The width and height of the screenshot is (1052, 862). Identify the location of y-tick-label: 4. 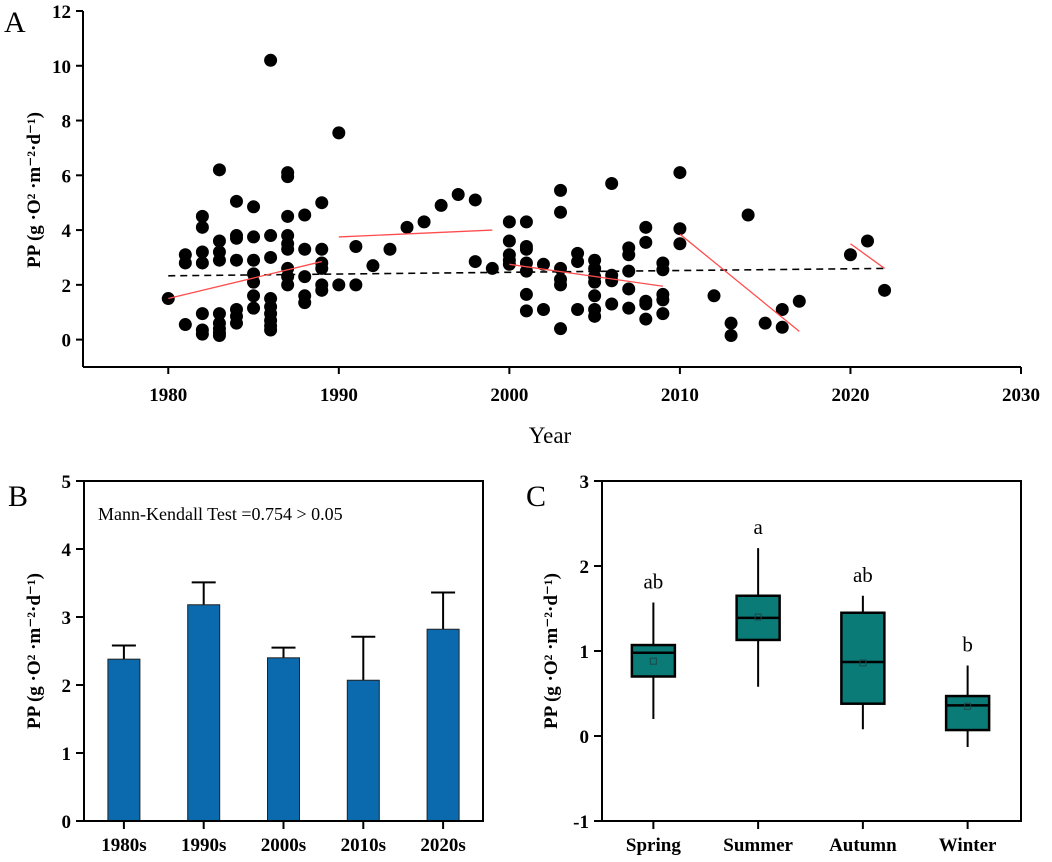
(67, 550).